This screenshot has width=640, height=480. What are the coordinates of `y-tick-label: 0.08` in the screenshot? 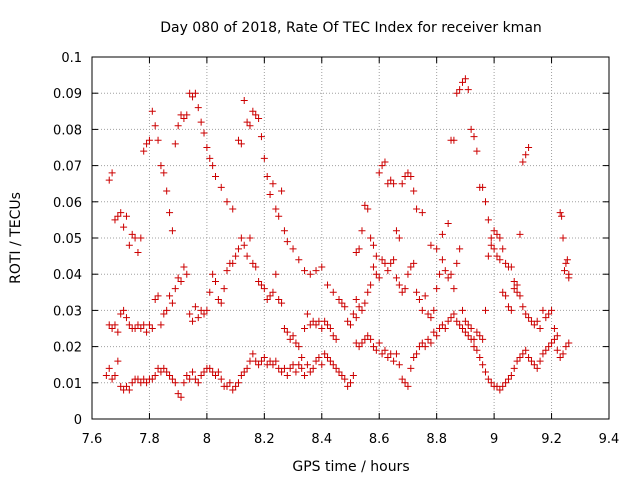 It's located at (67, 130).